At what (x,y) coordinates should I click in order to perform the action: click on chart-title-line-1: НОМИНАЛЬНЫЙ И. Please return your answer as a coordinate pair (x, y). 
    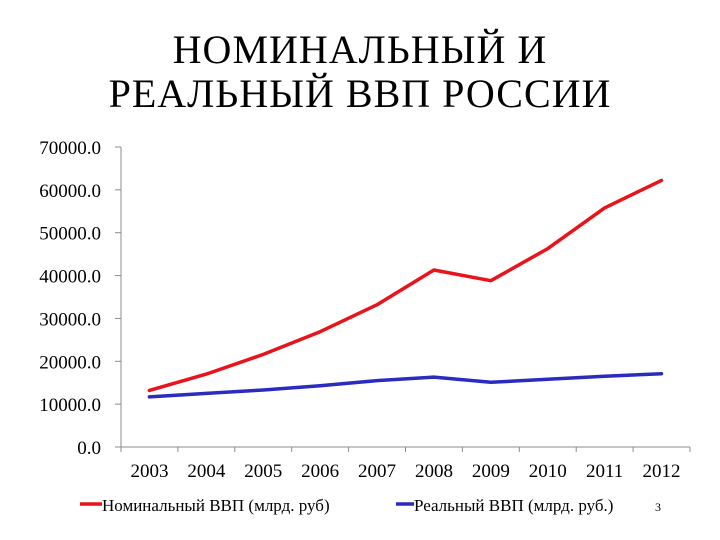
    Looking at the image, I should click on (360, 49).